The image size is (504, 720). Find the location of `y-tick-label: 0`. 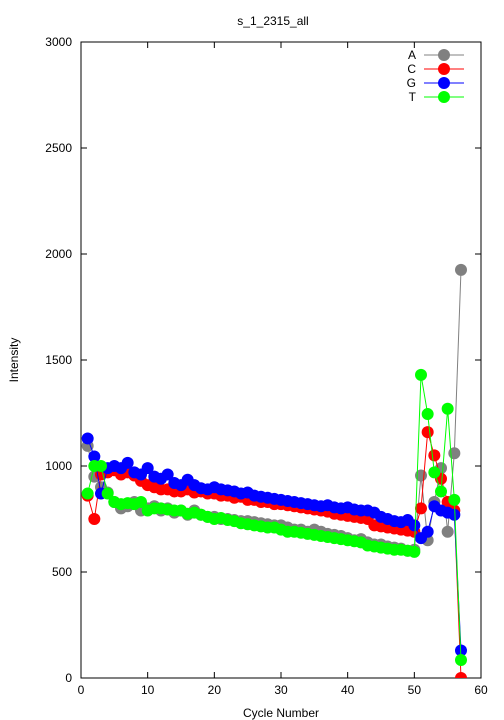

y-tick-label: 0 is located at coordinates (68, 678).